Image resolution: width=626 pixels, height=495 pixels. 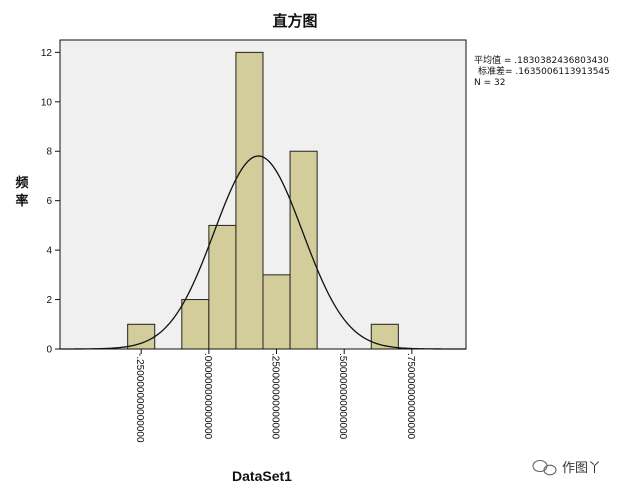 I want to click on y-tick-label-8: 8, so click(x=49, y=152).